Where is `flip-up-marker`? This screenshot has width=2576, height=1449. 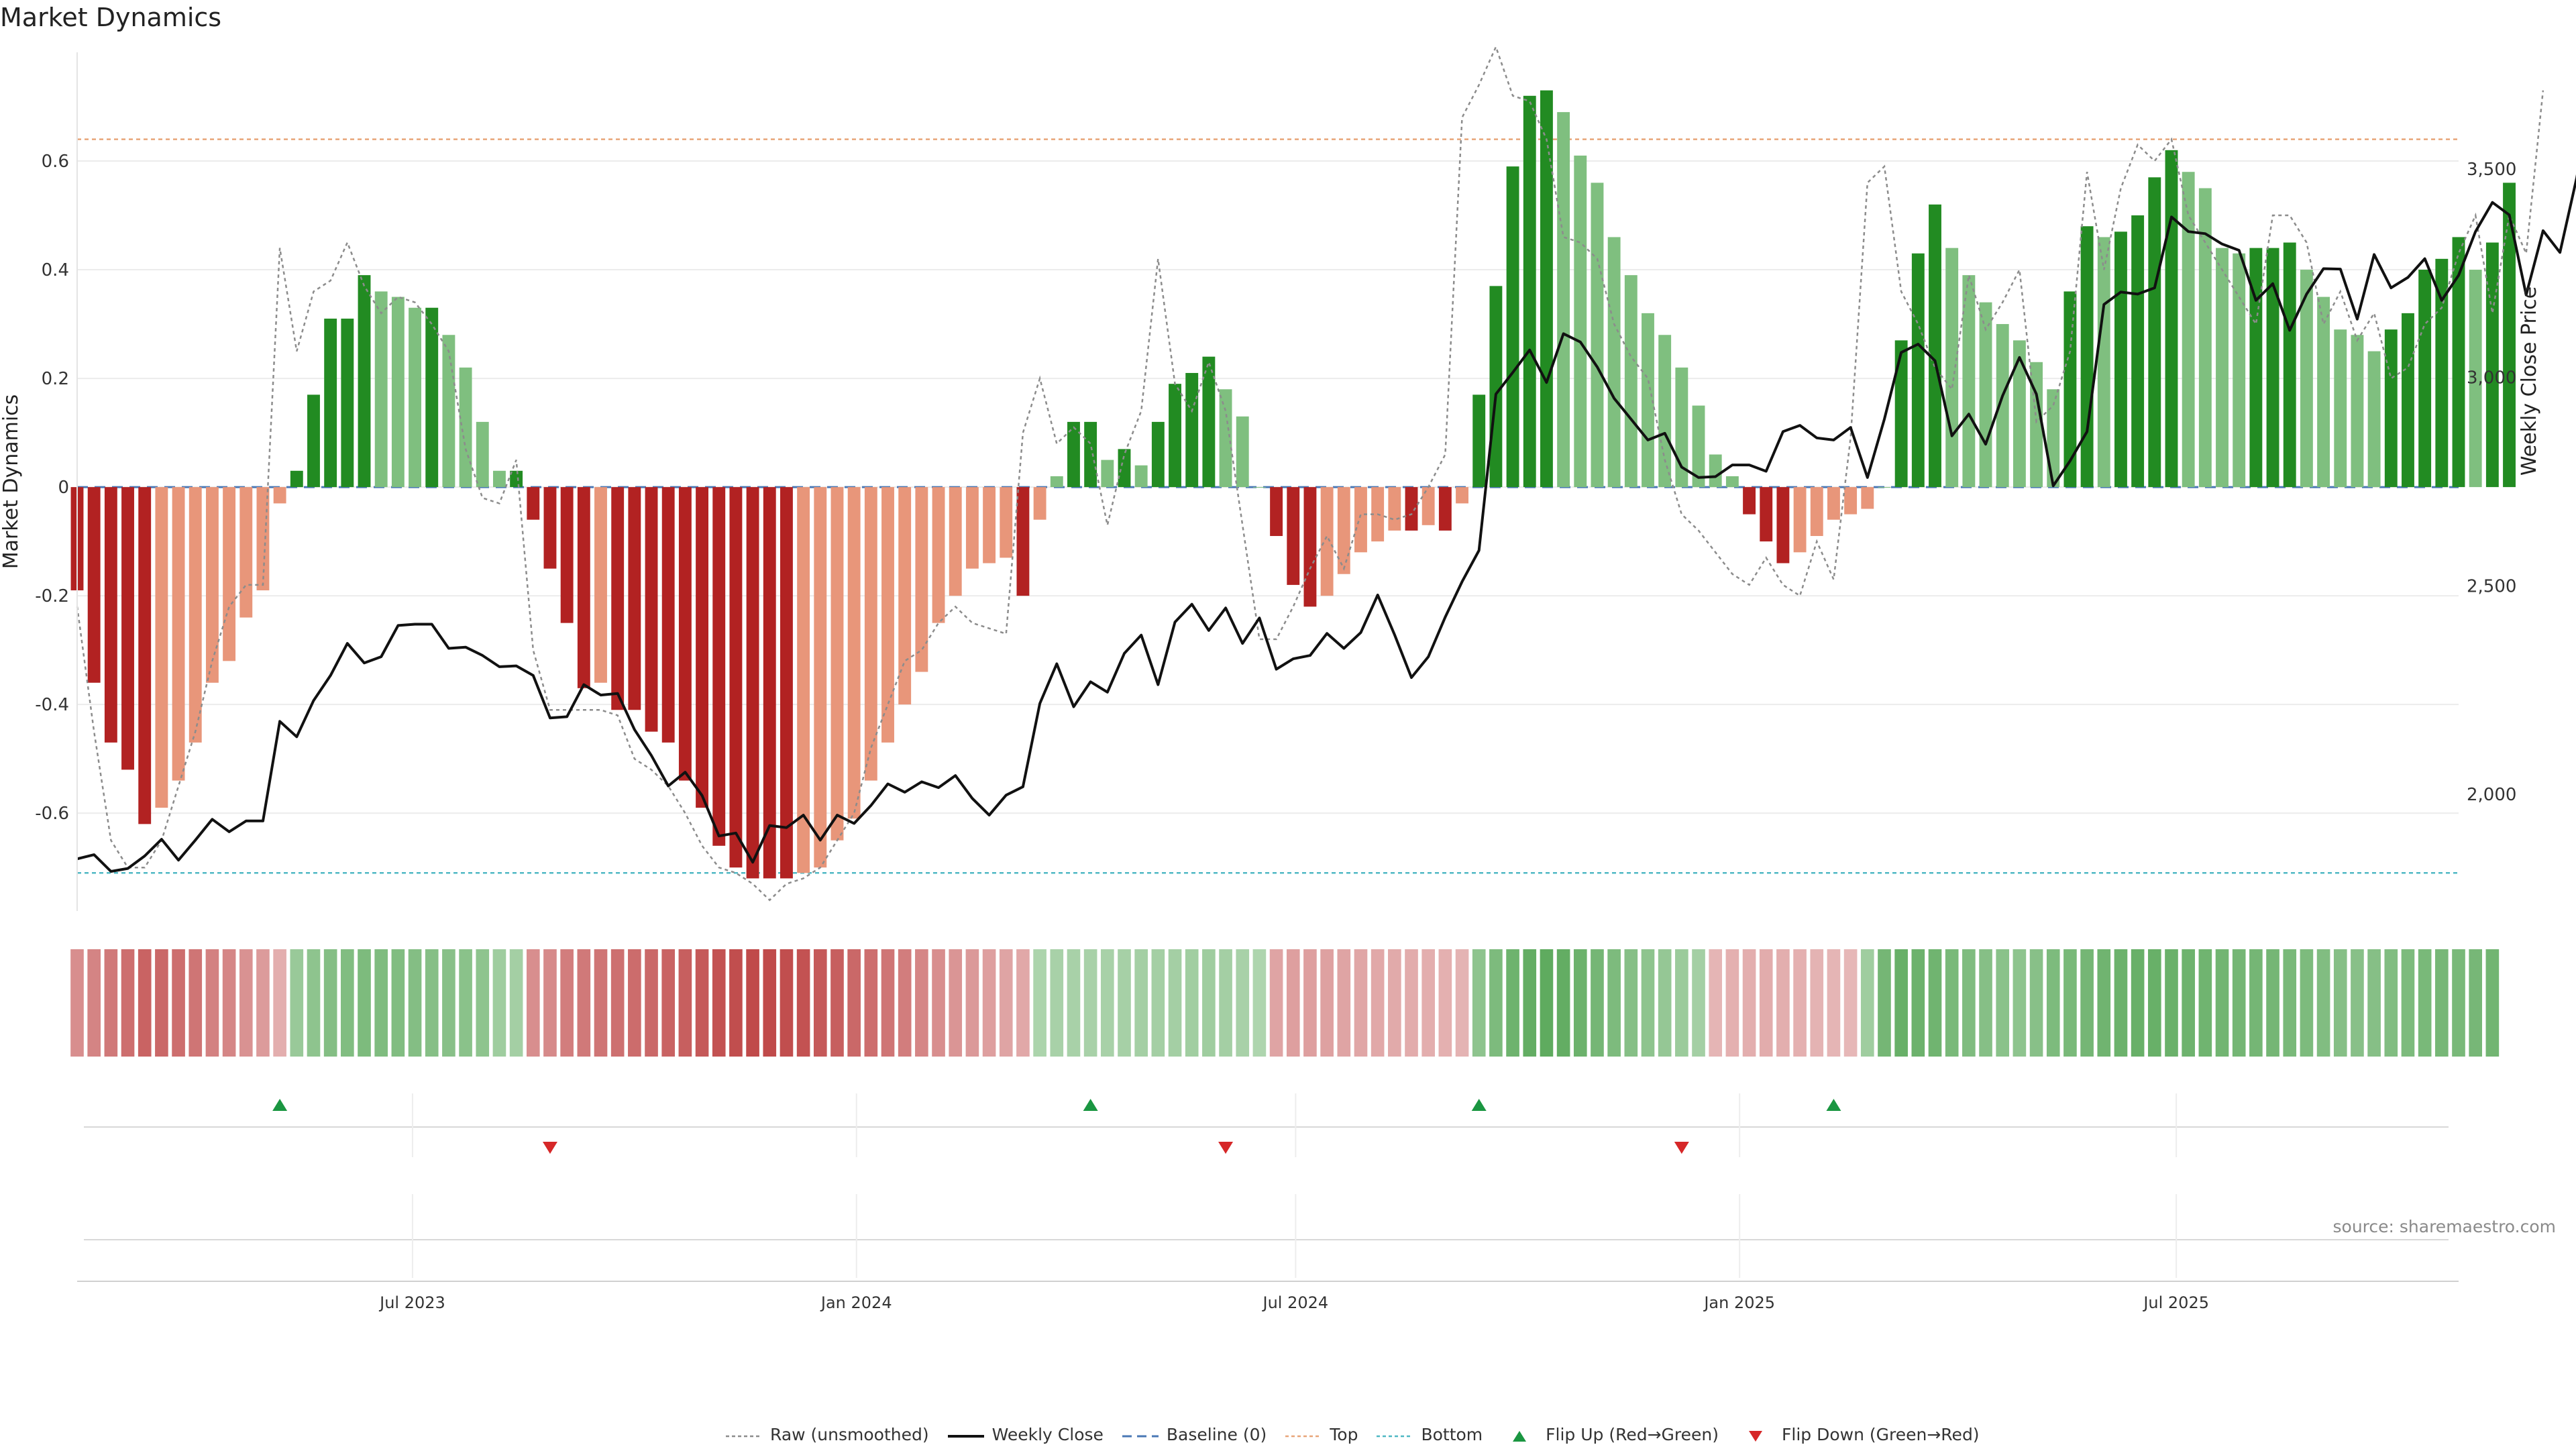
flip-up-marker is located at coordinates (1090, 1105).